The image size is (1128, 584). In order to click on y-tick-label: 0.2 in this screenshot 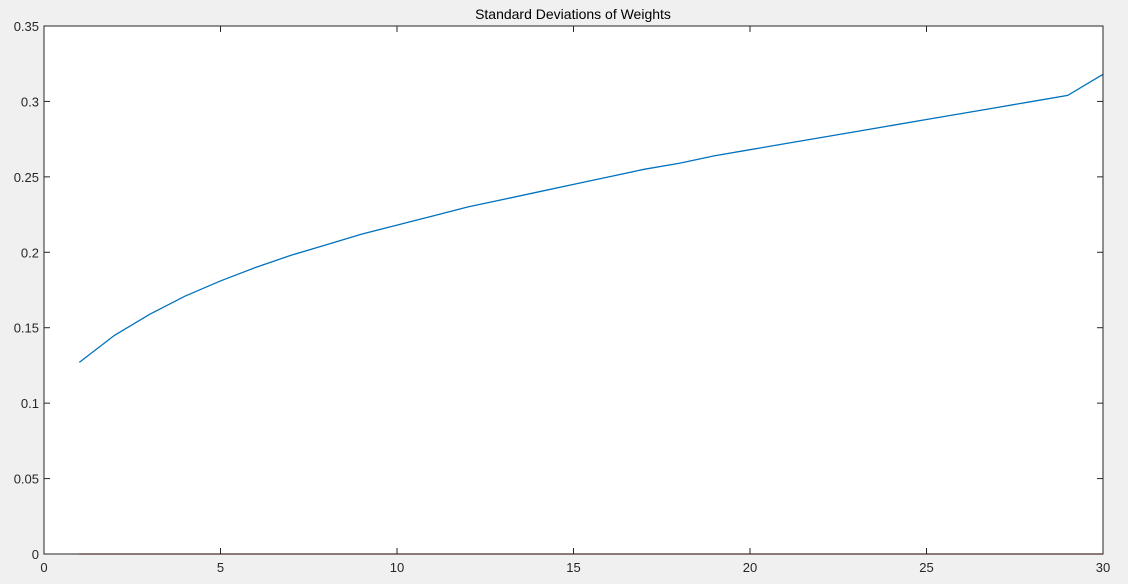, I will do `click(30, 252)`.